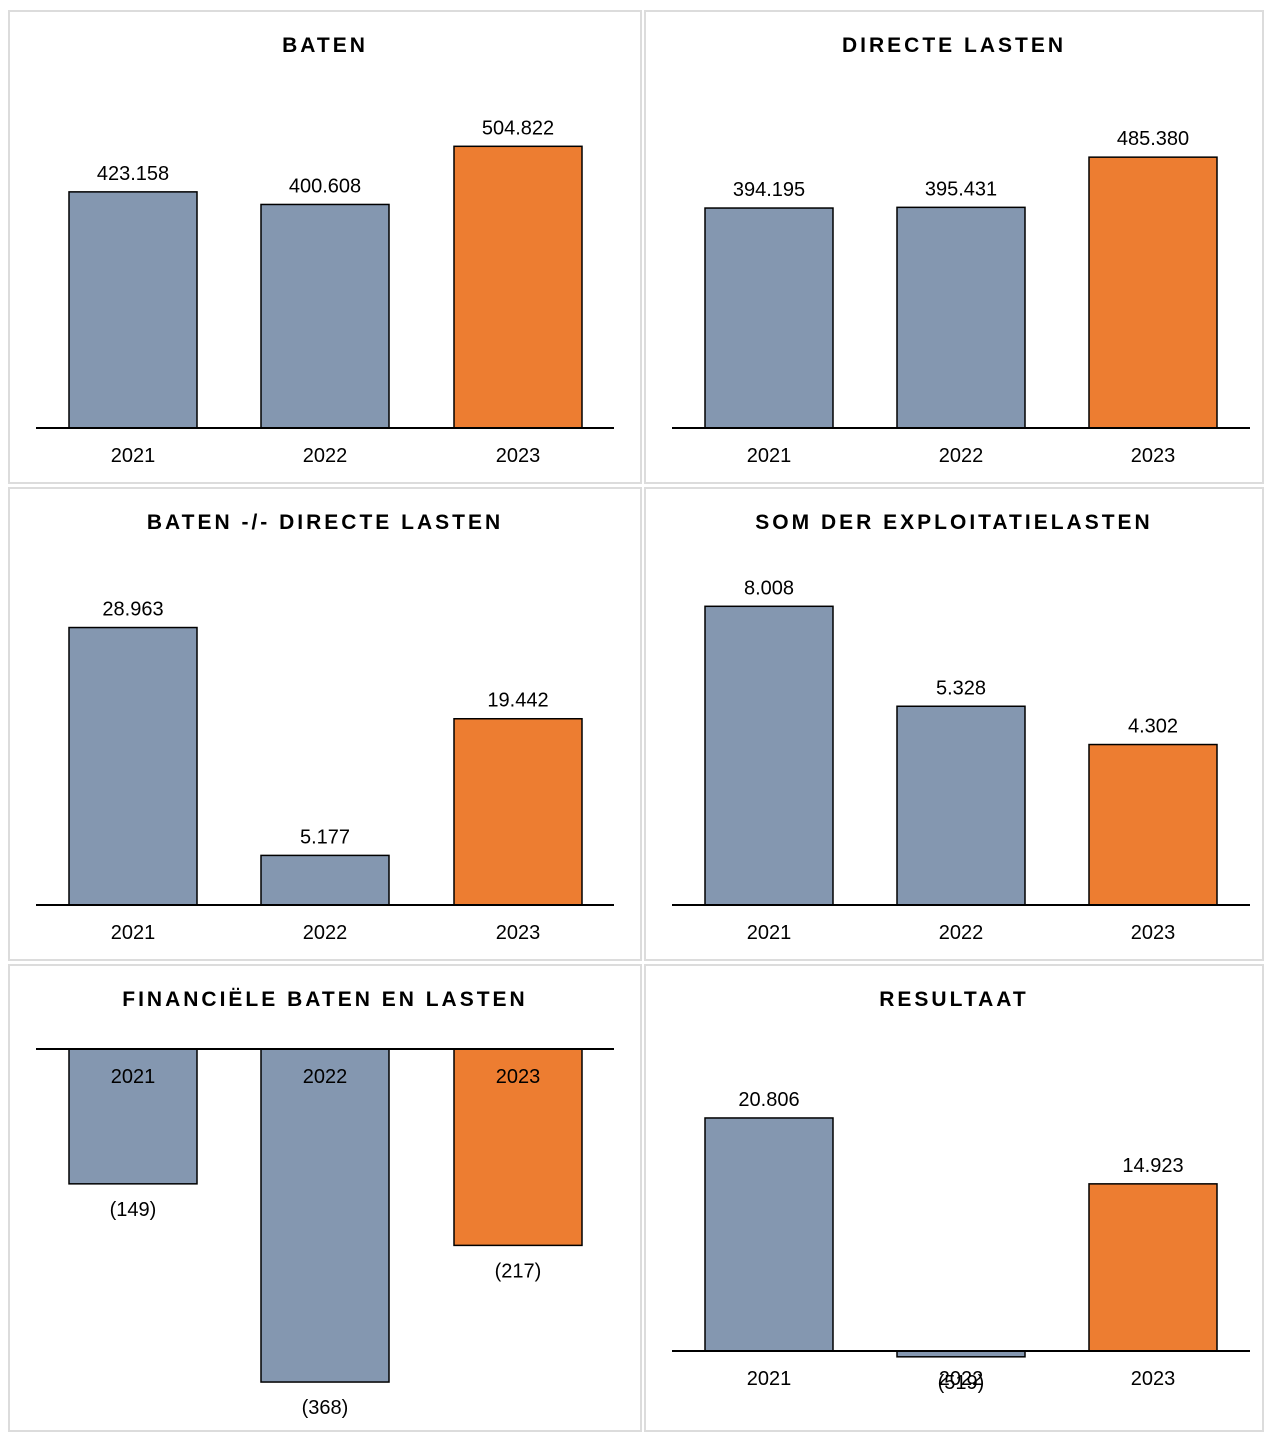 The image size is (1264, 1432). I want to click on data-label: (519), so click(961, 1383).